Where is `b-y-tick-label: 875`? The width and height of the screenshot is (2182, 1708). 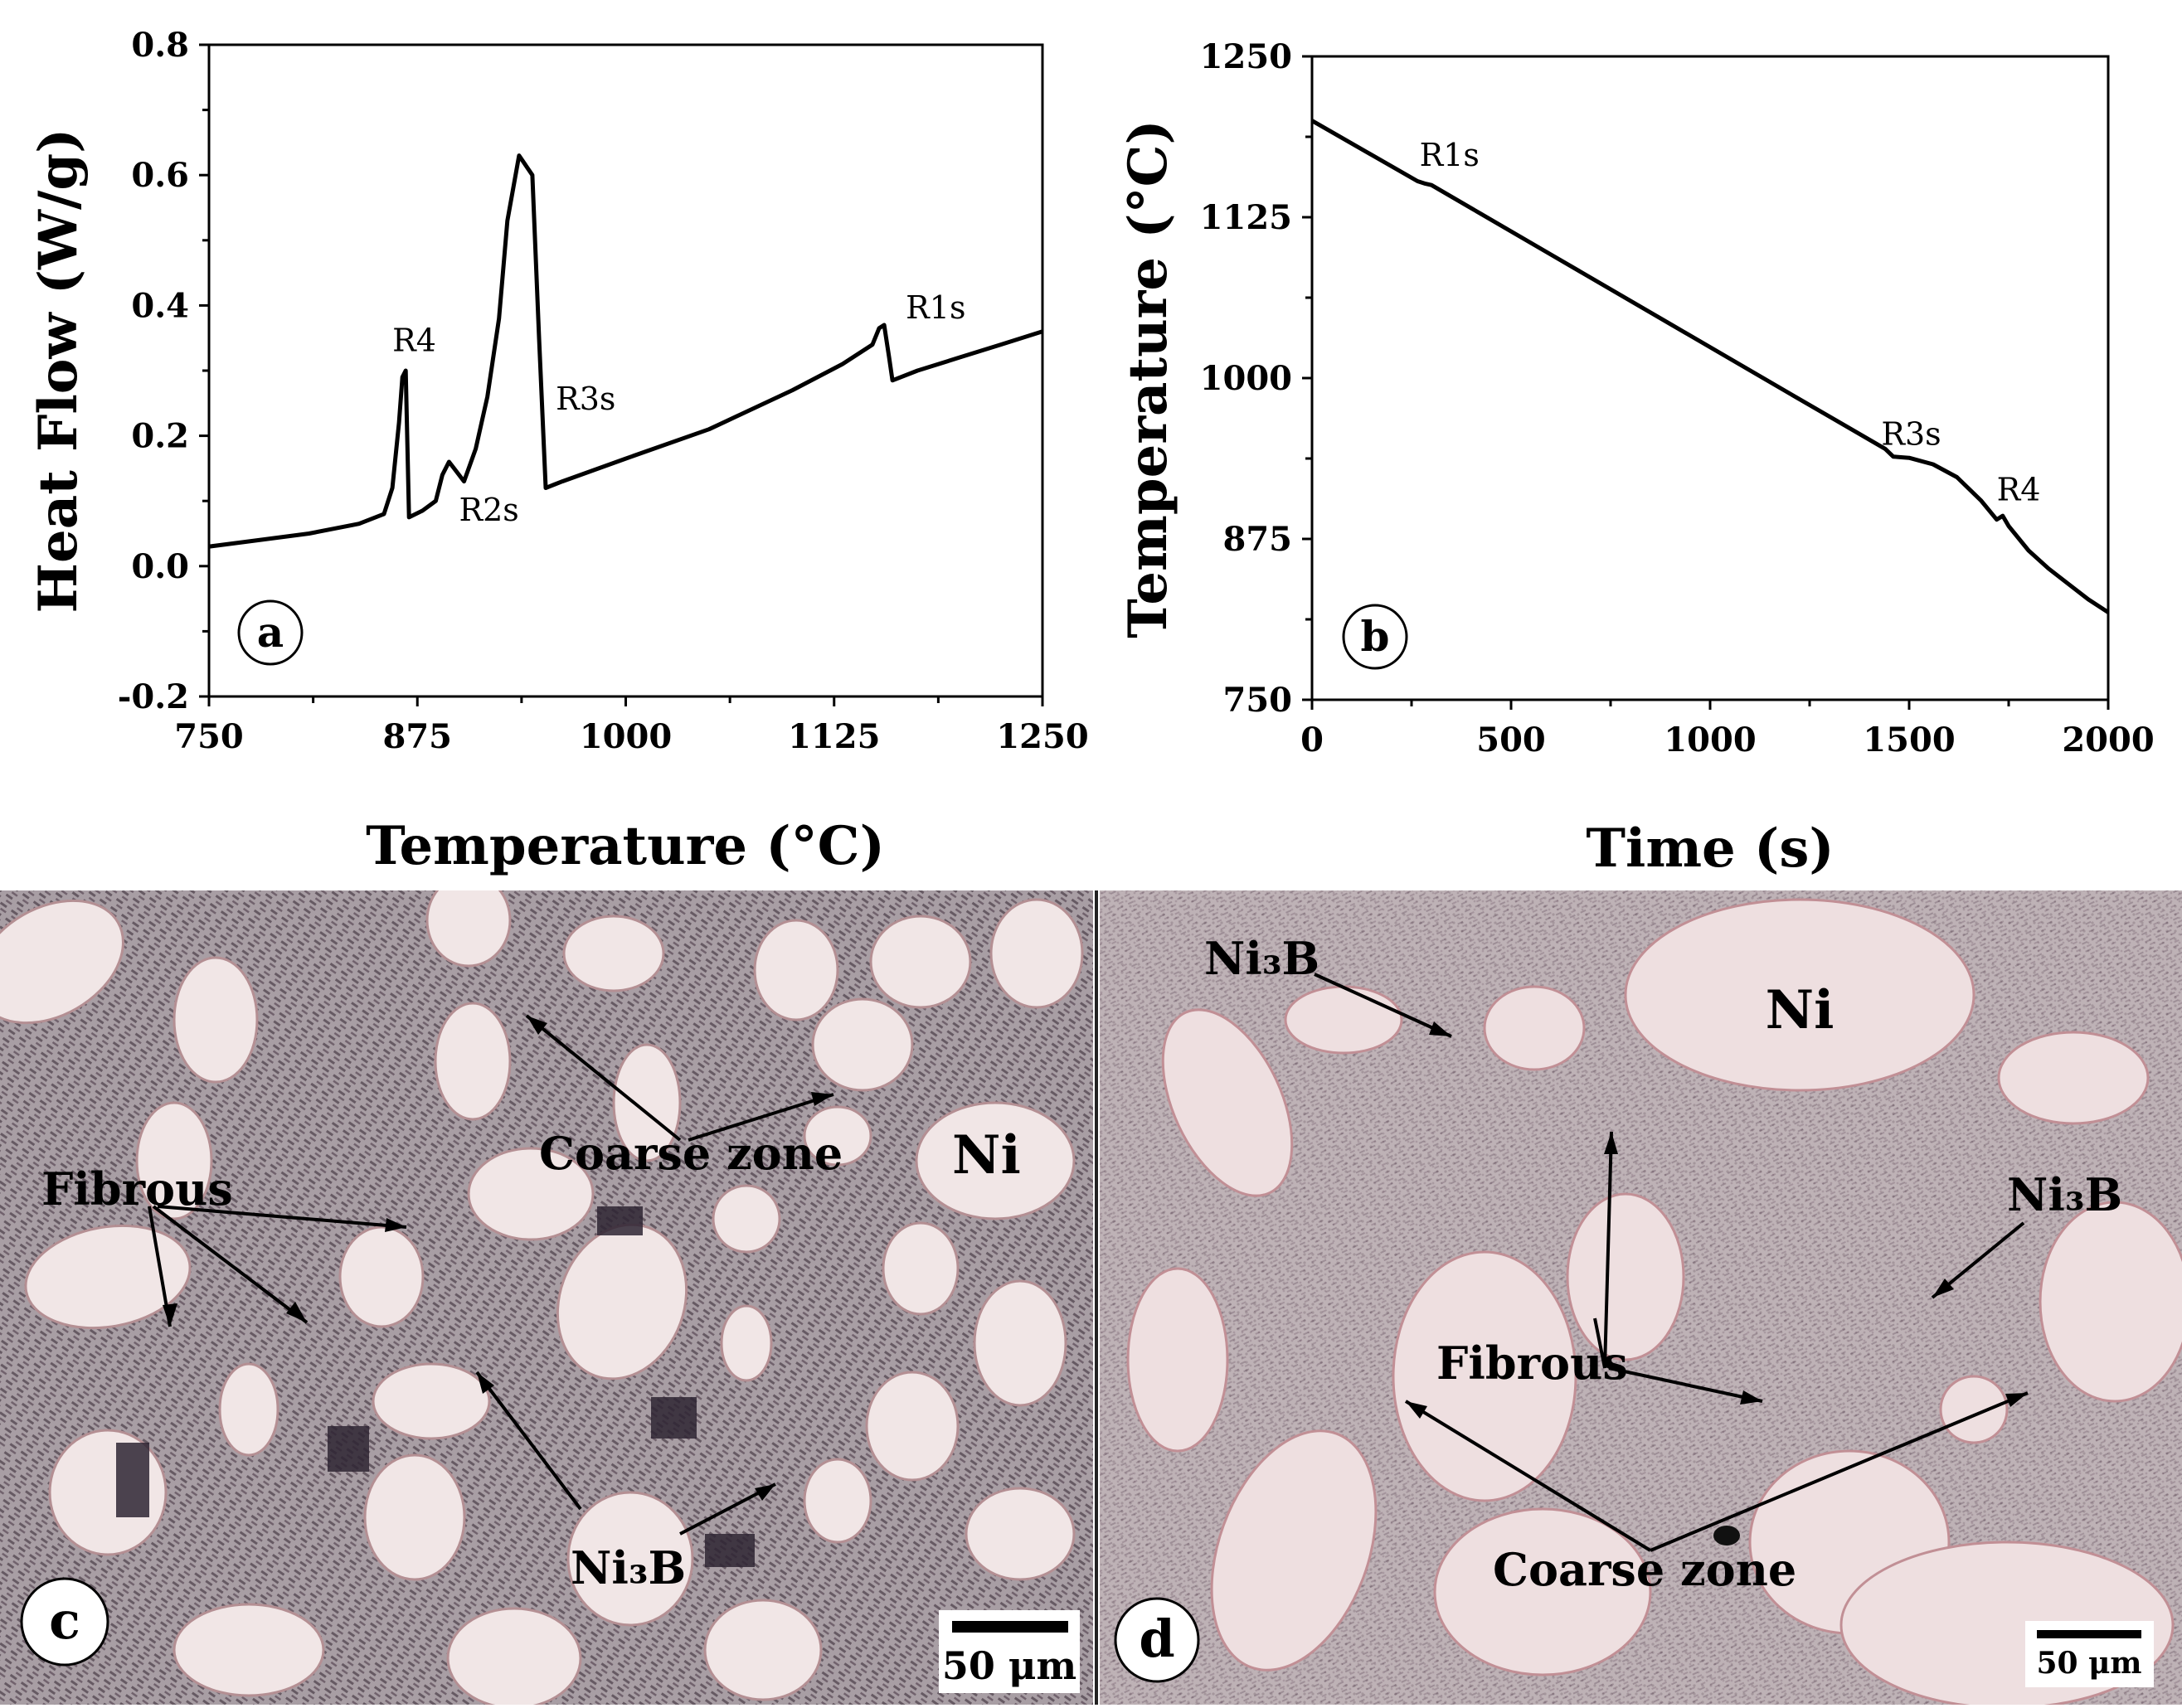 b-y-tick-label: 875 is located at coordinates (1258, 539).